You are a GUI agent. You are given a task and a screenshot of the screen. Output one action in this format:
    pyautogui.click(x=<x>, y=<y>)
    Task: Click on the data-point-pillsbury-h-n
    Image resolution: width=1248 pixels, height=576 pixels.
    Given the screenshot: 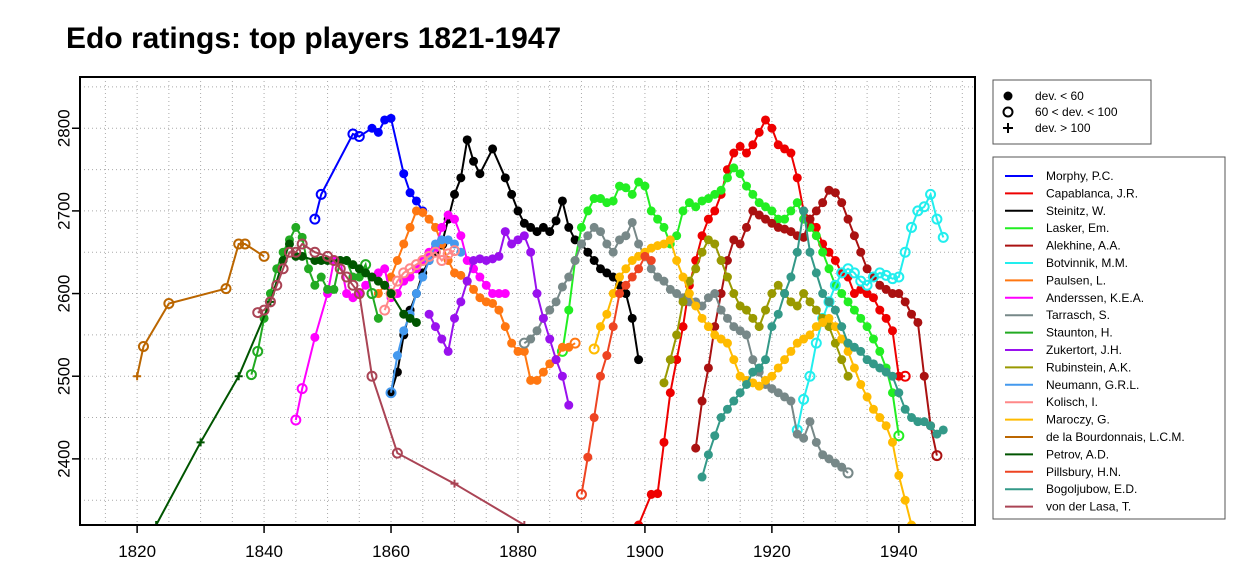 What is the action you would take?
    pyautogui.click(x=651, y=260)
    